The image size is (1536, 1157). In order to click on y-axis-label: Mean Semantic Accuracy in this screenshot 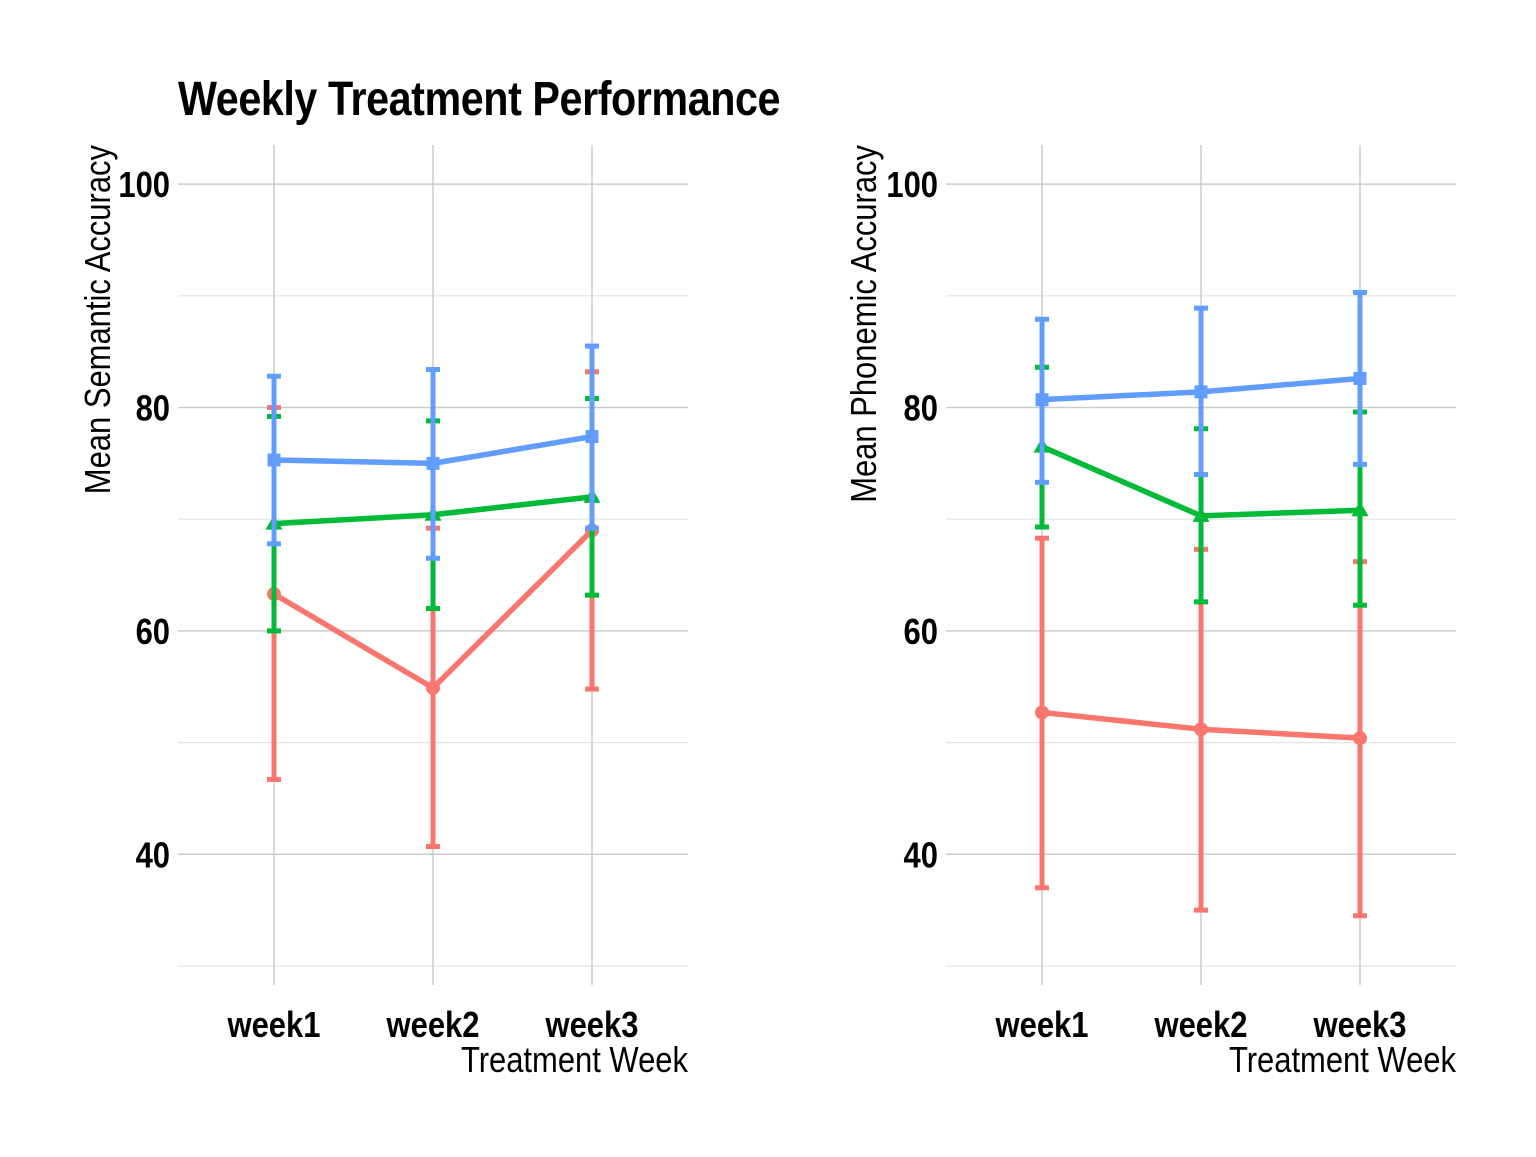, I will do `click(99, 319)`.